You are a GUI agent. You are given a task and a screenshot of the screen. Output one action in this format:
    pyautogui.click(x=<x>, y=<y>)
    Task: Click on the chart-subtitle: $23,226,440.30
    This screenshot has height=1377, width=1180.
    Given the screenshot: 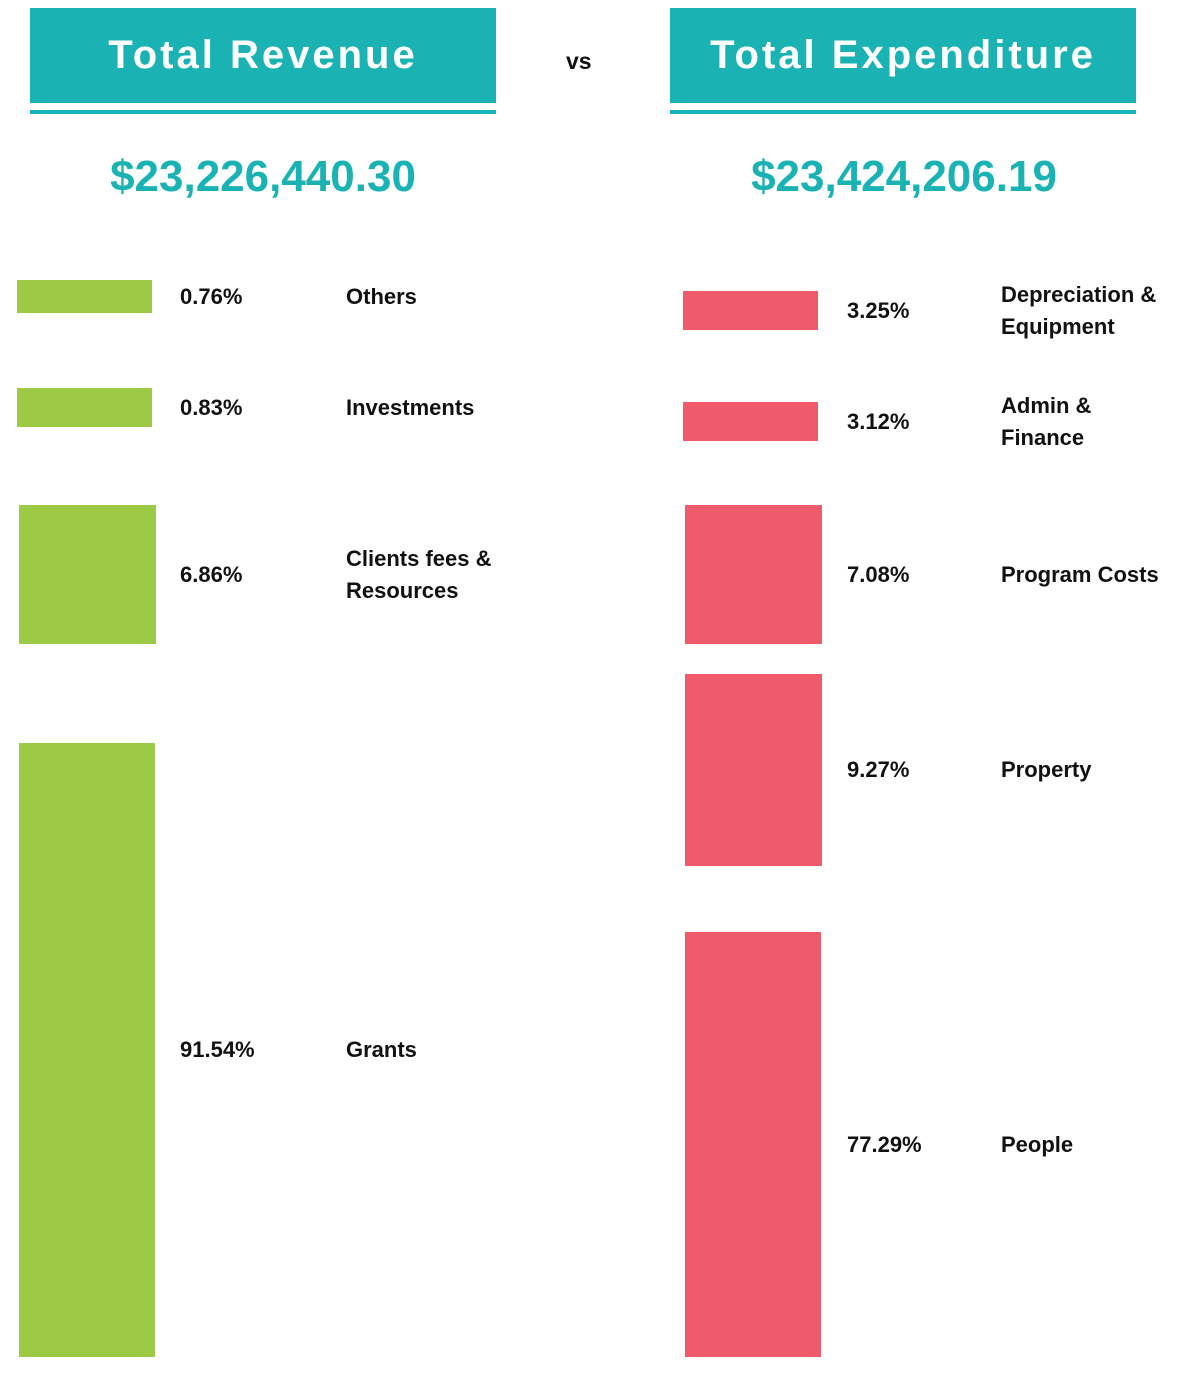 What is the action you would take?
    pyautogui.click(x=263, y=176)
    